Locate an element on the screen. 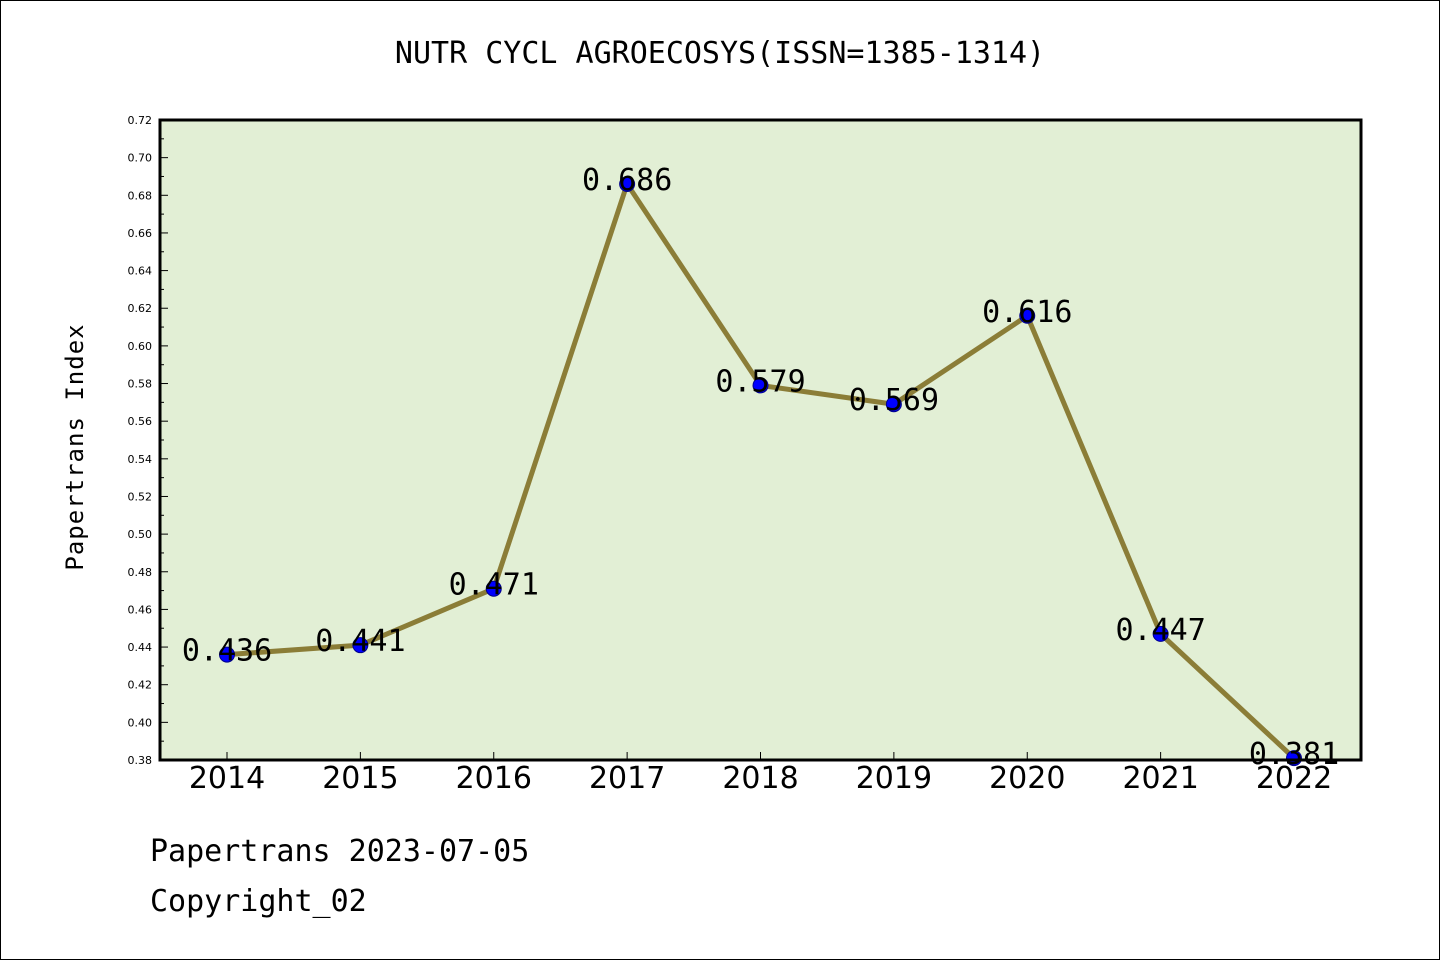 This screenshot has width=1440, height=960. x-tick-label: 2020 is located at coordinates (1027, 778).